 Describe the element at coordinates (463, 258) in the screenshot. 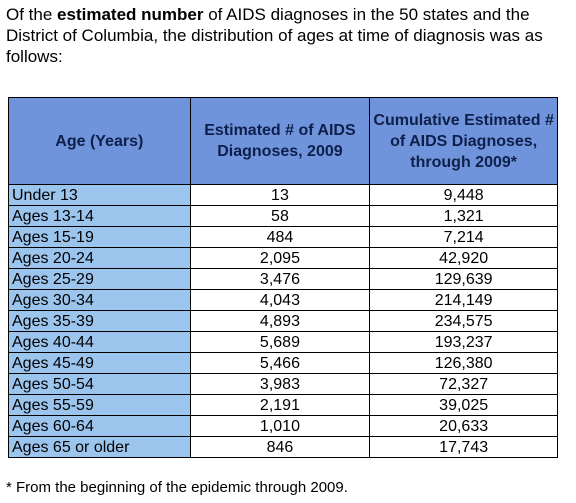

I see `count-cell: 42,920` at that location.